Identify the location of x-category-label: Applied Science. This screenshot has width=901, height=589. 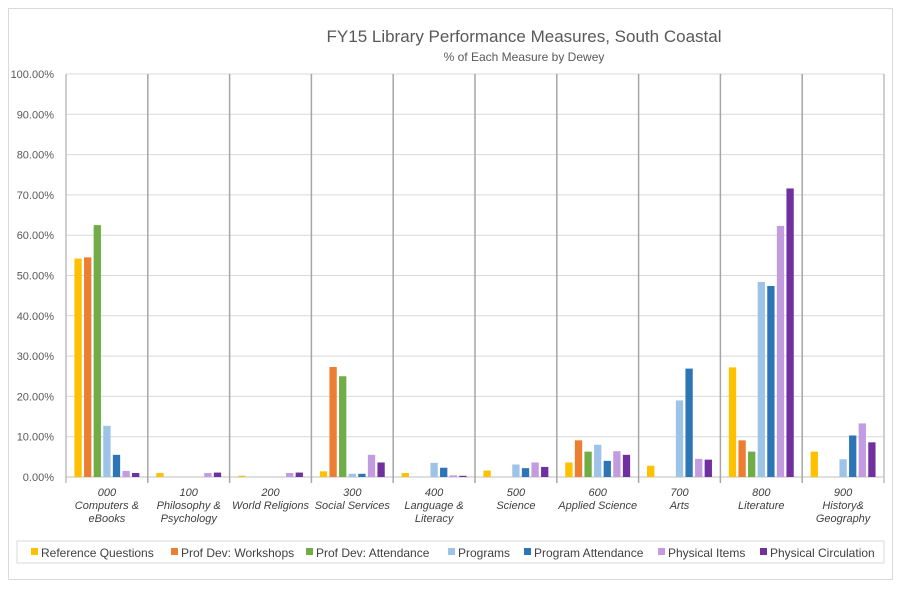
(597, 506).